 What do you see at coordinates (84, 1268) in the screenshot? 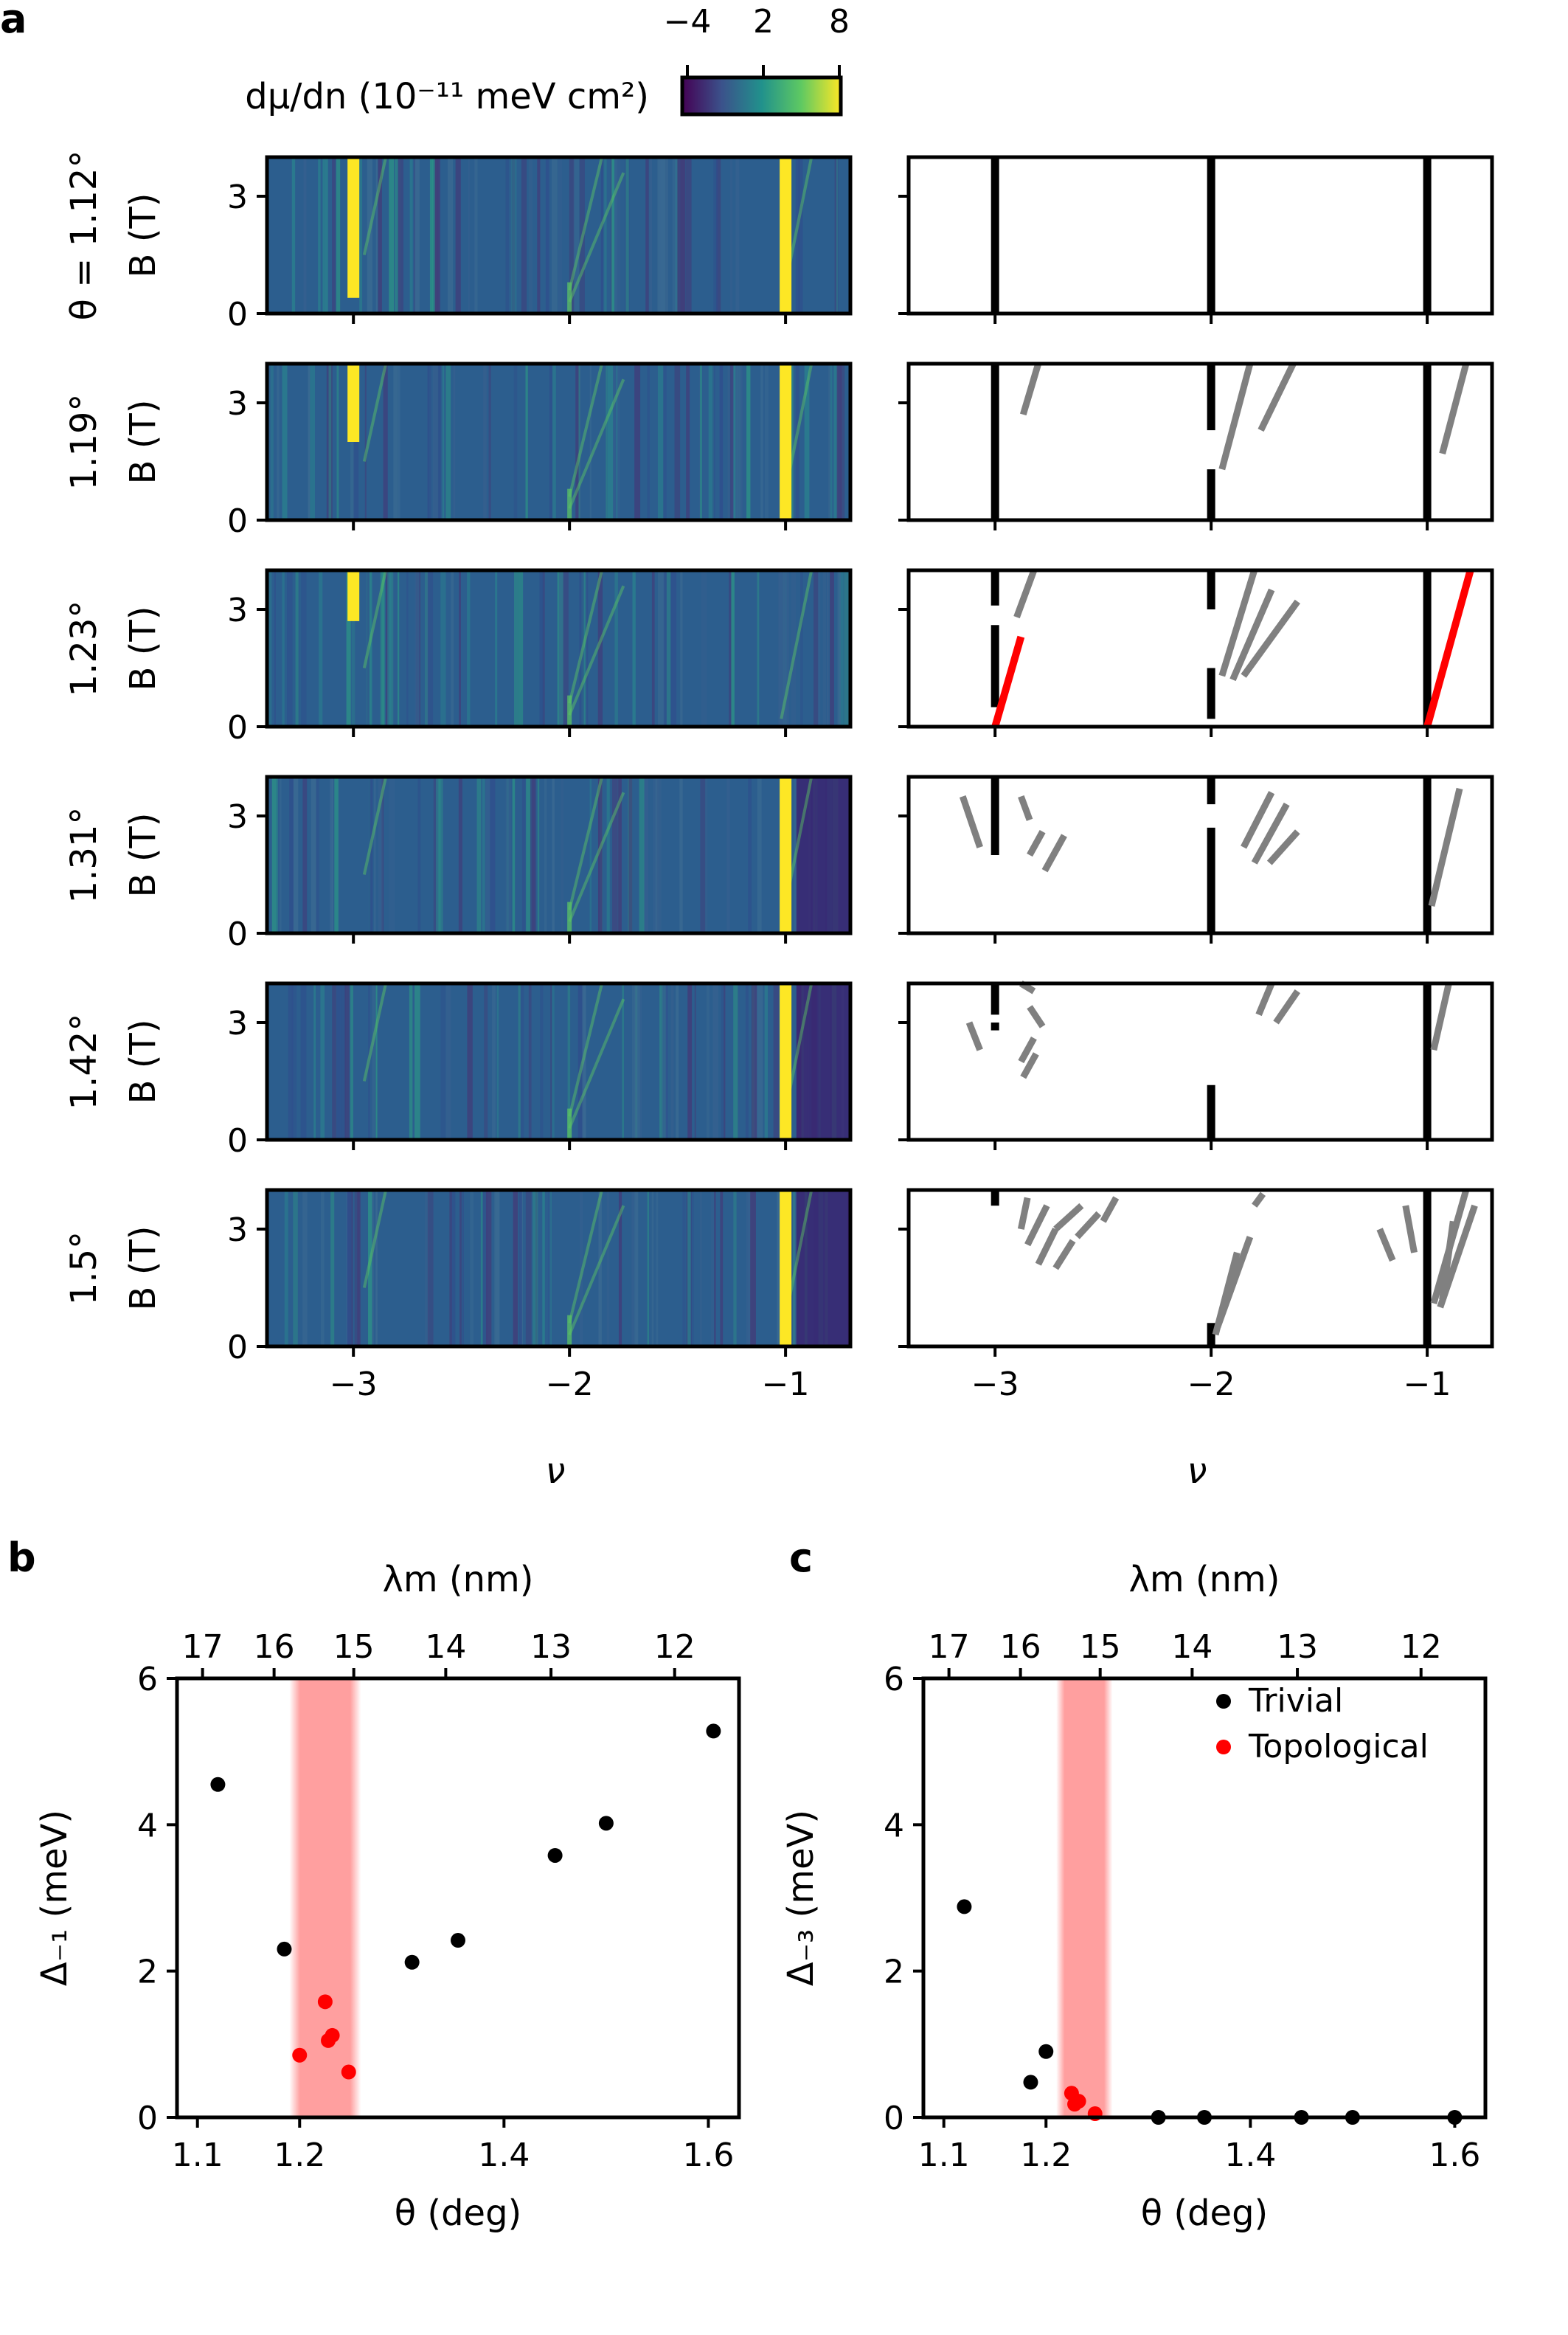
I see `row-angle-label: 1.5°` at bounding box center [84, 1268].